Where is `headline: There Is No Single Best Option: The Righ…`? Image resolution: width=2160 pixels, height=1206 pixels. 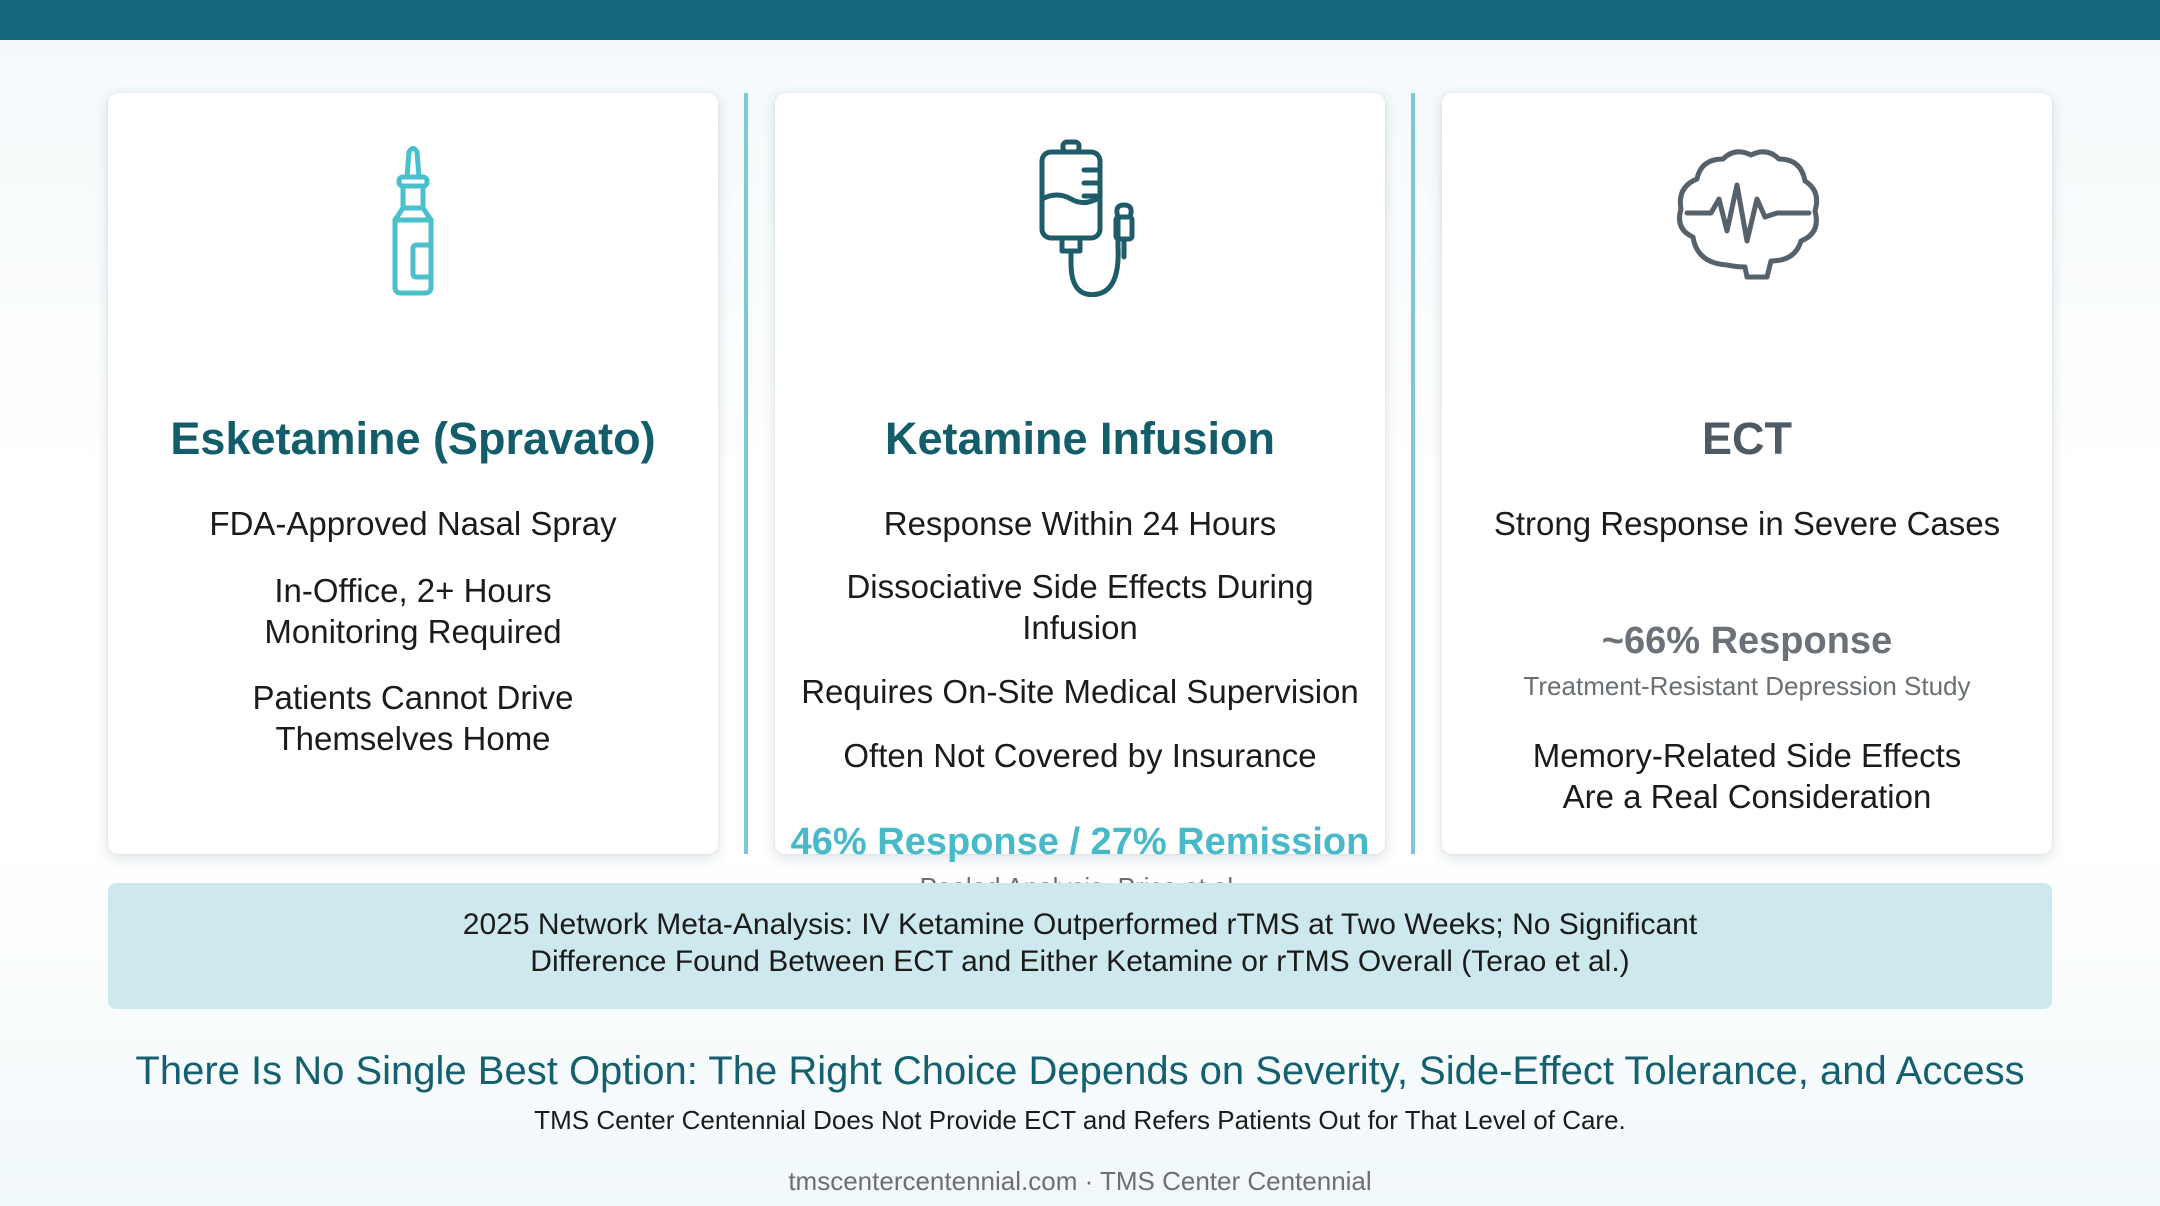
headline: There Is No Single Best Option: The Righ… is located at coordinates (1080, 1071).